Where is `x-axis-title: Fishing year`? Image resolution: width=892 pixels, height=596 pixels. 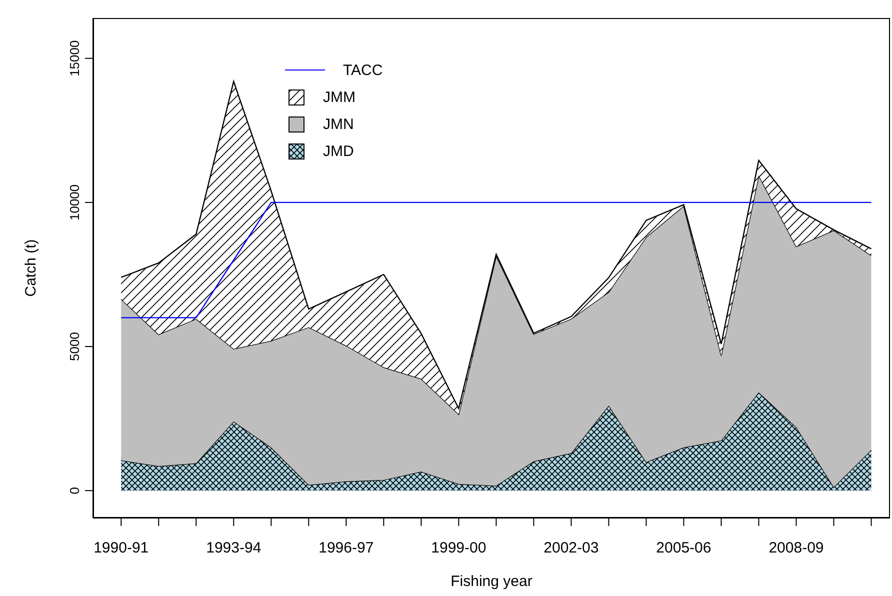 x-axis-title: Fishing year is located at coordinates (491, 581).